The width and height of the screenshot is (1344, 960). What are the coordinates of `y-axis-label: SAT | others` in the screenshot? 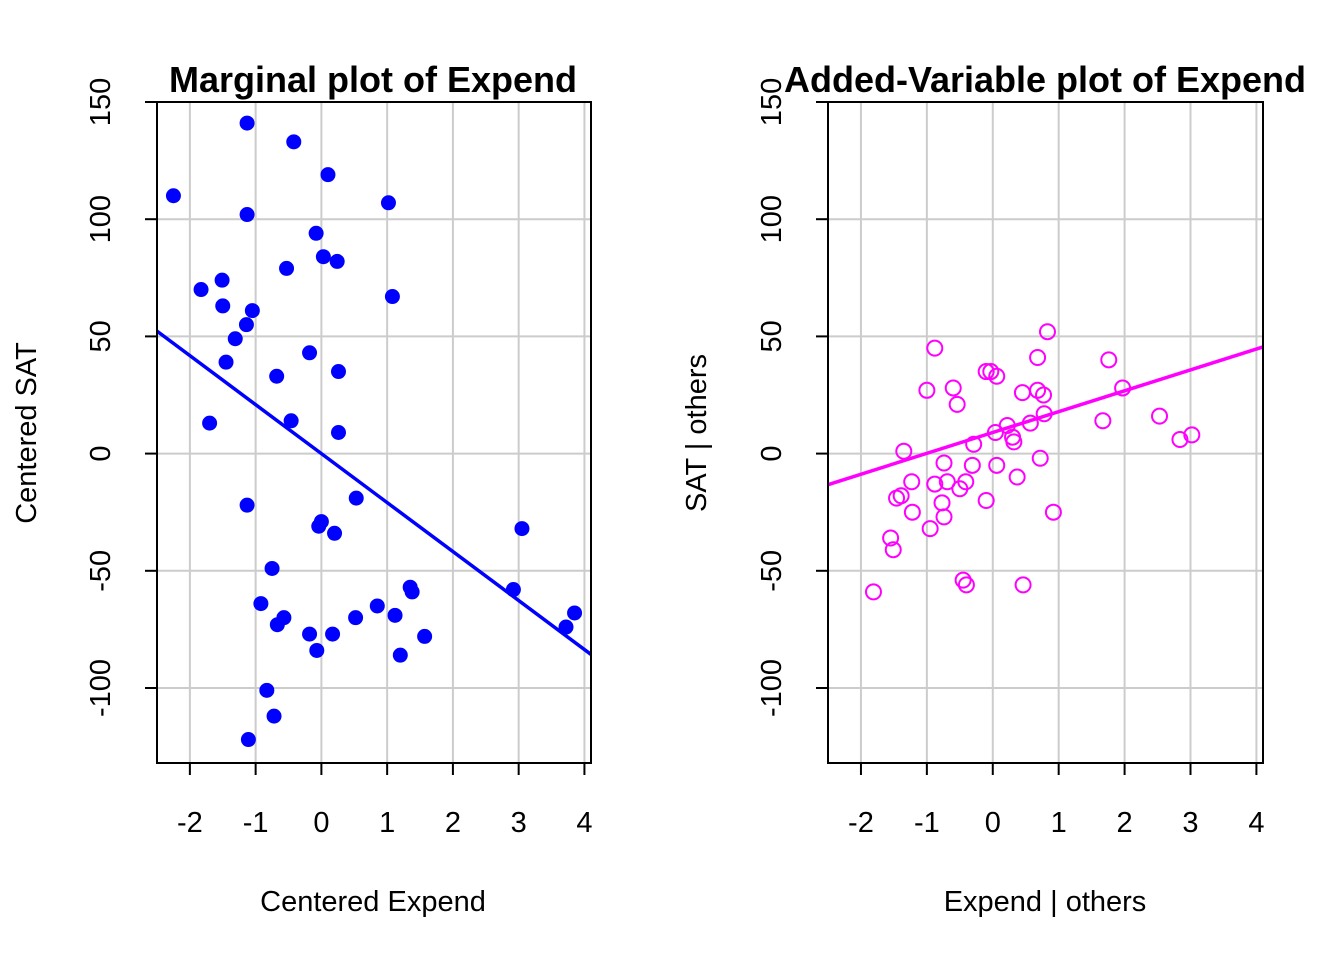 It's located at (697, 433).